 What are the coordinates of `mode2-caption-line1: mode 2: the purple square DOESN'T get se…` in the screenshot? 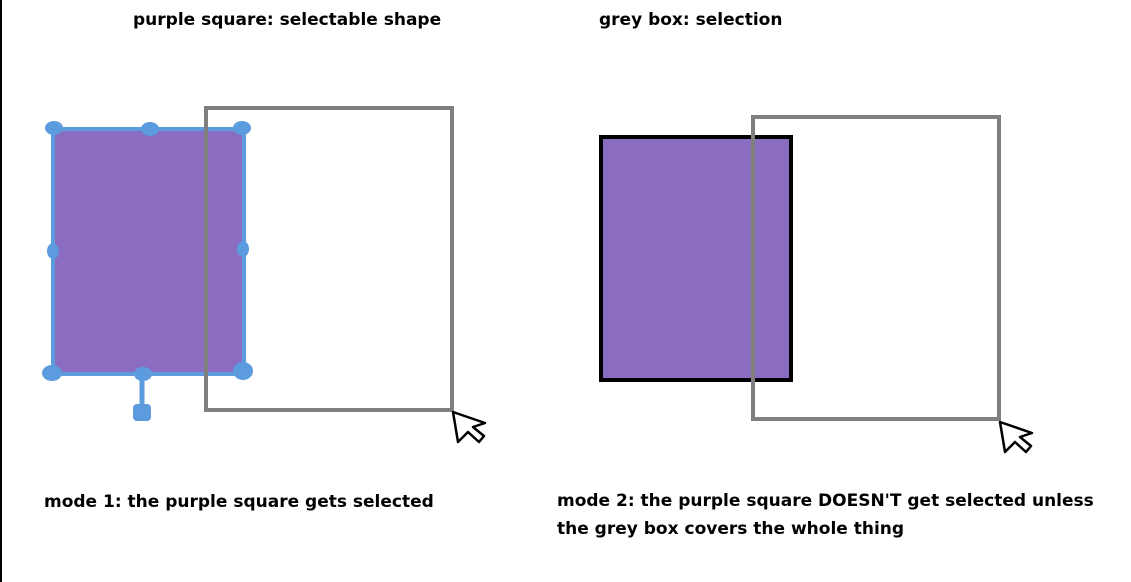 It's located at (825, 501).